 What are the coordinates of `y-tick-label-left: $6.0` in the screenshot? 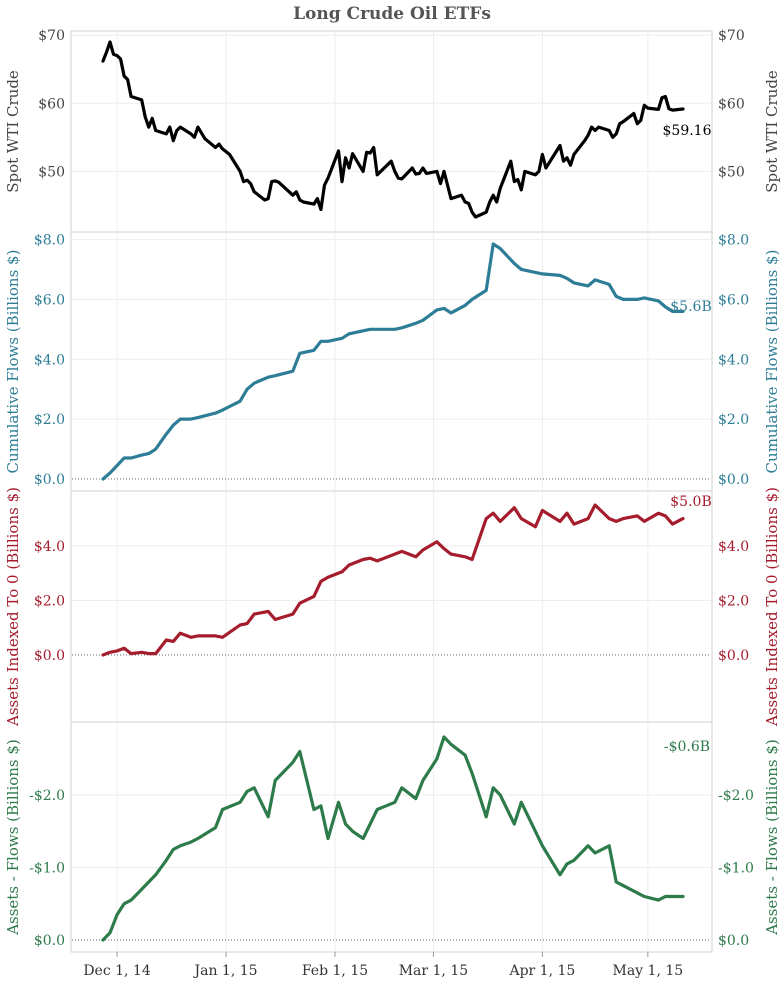 It's located at (49, 300).